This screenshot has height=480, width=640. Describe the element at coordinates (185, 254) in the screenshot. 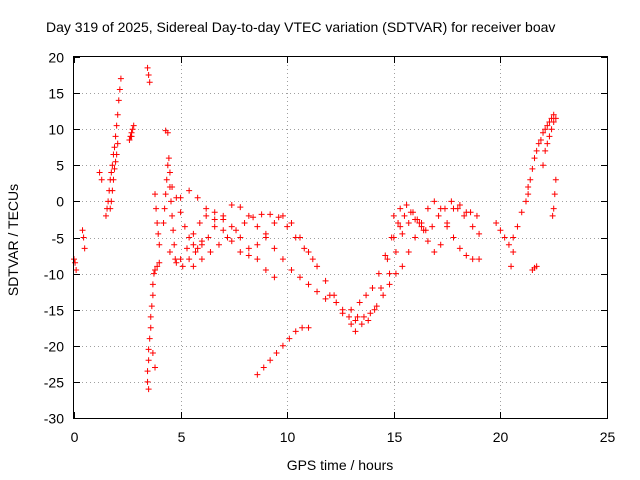

I see `series-track-E` at that location.